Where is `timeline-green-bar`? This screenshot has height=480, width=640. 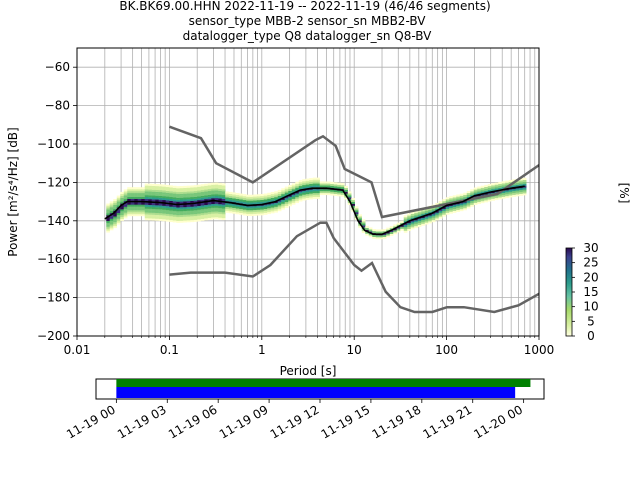
timeline-green-bar is located at coordinates (323, 383).